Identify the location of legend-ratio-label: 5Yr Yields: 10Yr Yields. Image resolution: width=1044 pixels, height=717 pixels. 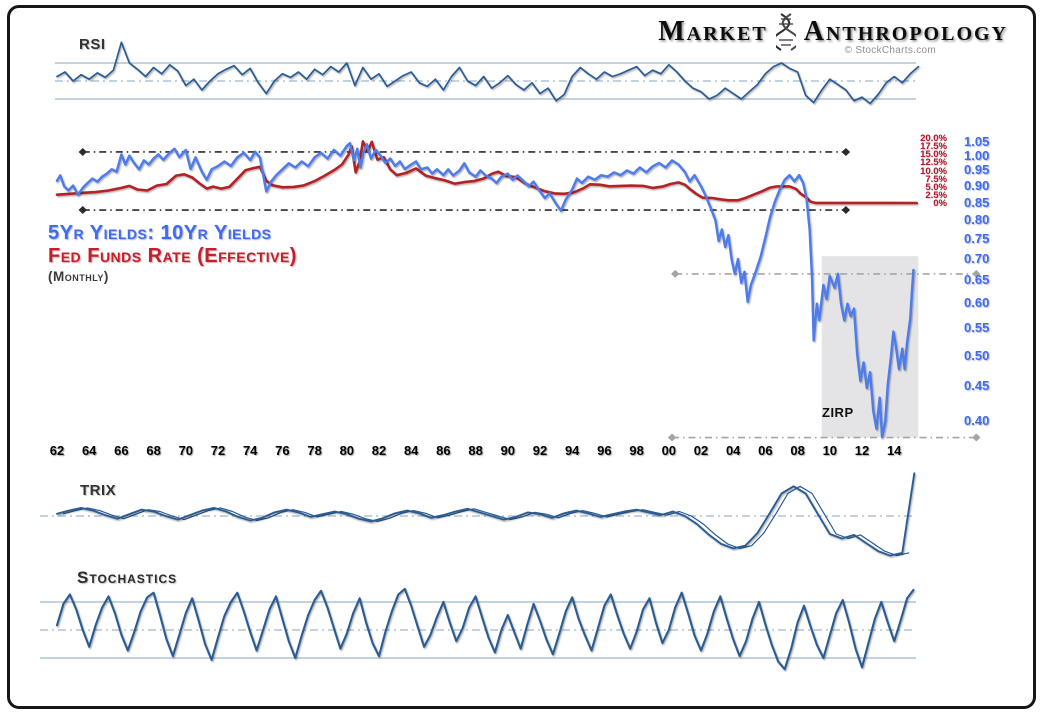
(160, 233).